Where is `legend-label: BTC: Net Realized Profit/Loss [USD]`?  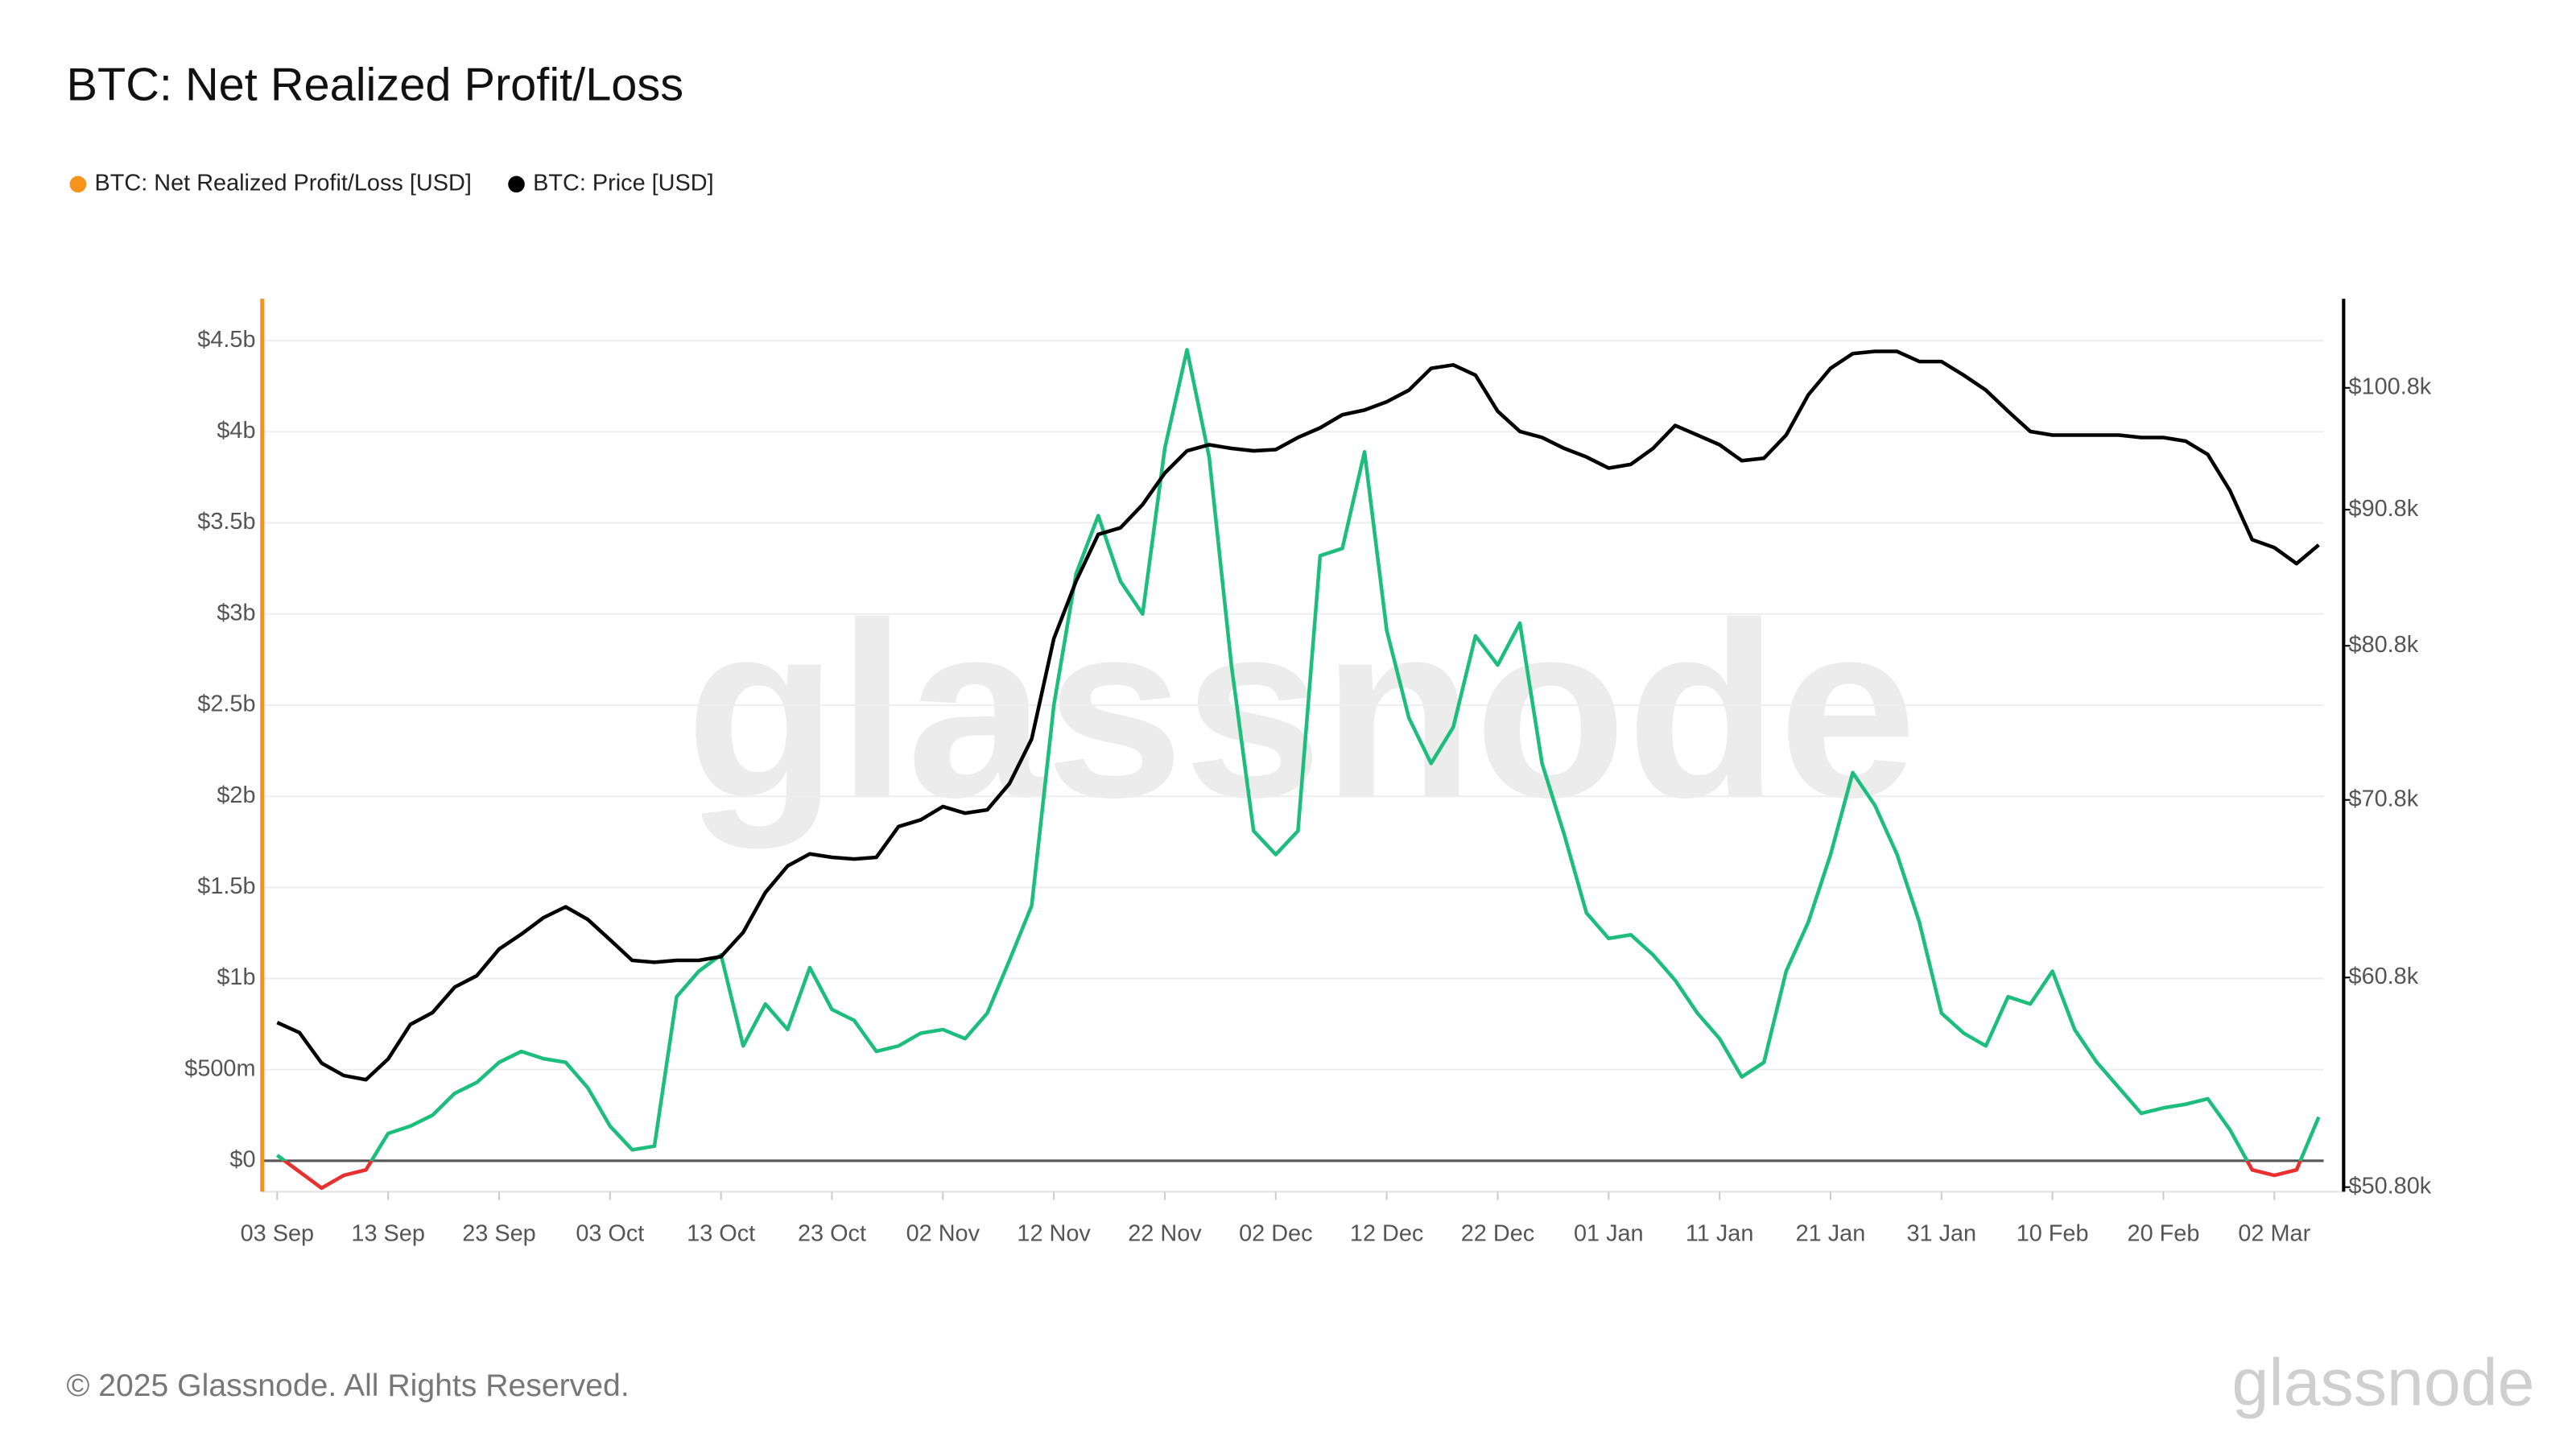 legend-label: BTC: Net Realized Profit/Loss [USD] is located at coordinates (283, 183).